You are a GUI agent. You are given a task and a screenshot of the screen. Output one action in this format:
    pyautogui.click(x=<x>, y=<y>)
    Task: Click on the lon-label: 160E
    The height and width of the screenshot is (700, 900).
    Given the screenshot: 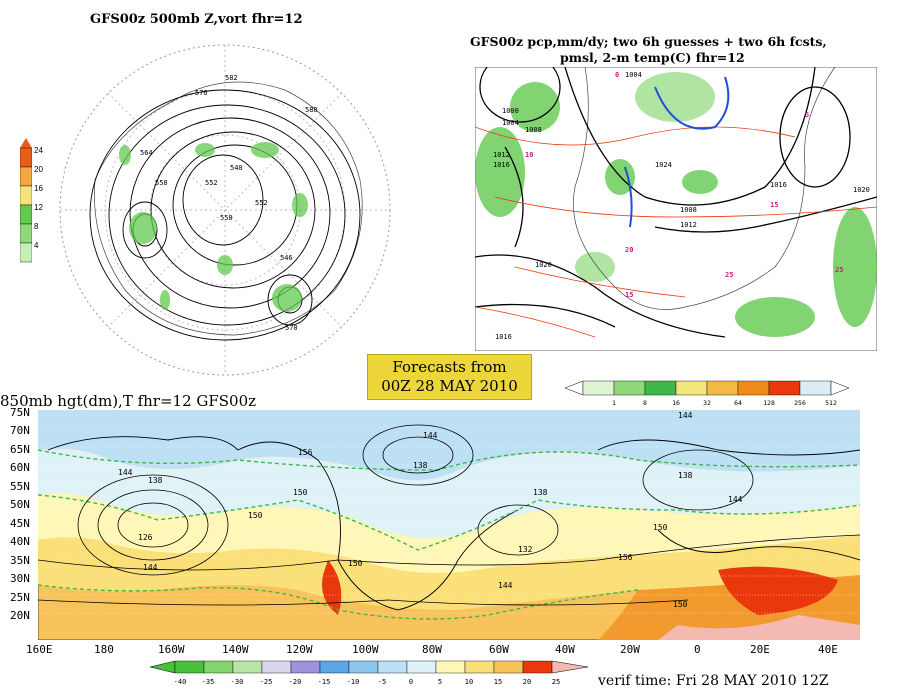 What is the action you would take?
    pyautogui.click(x=39, y=649)
    